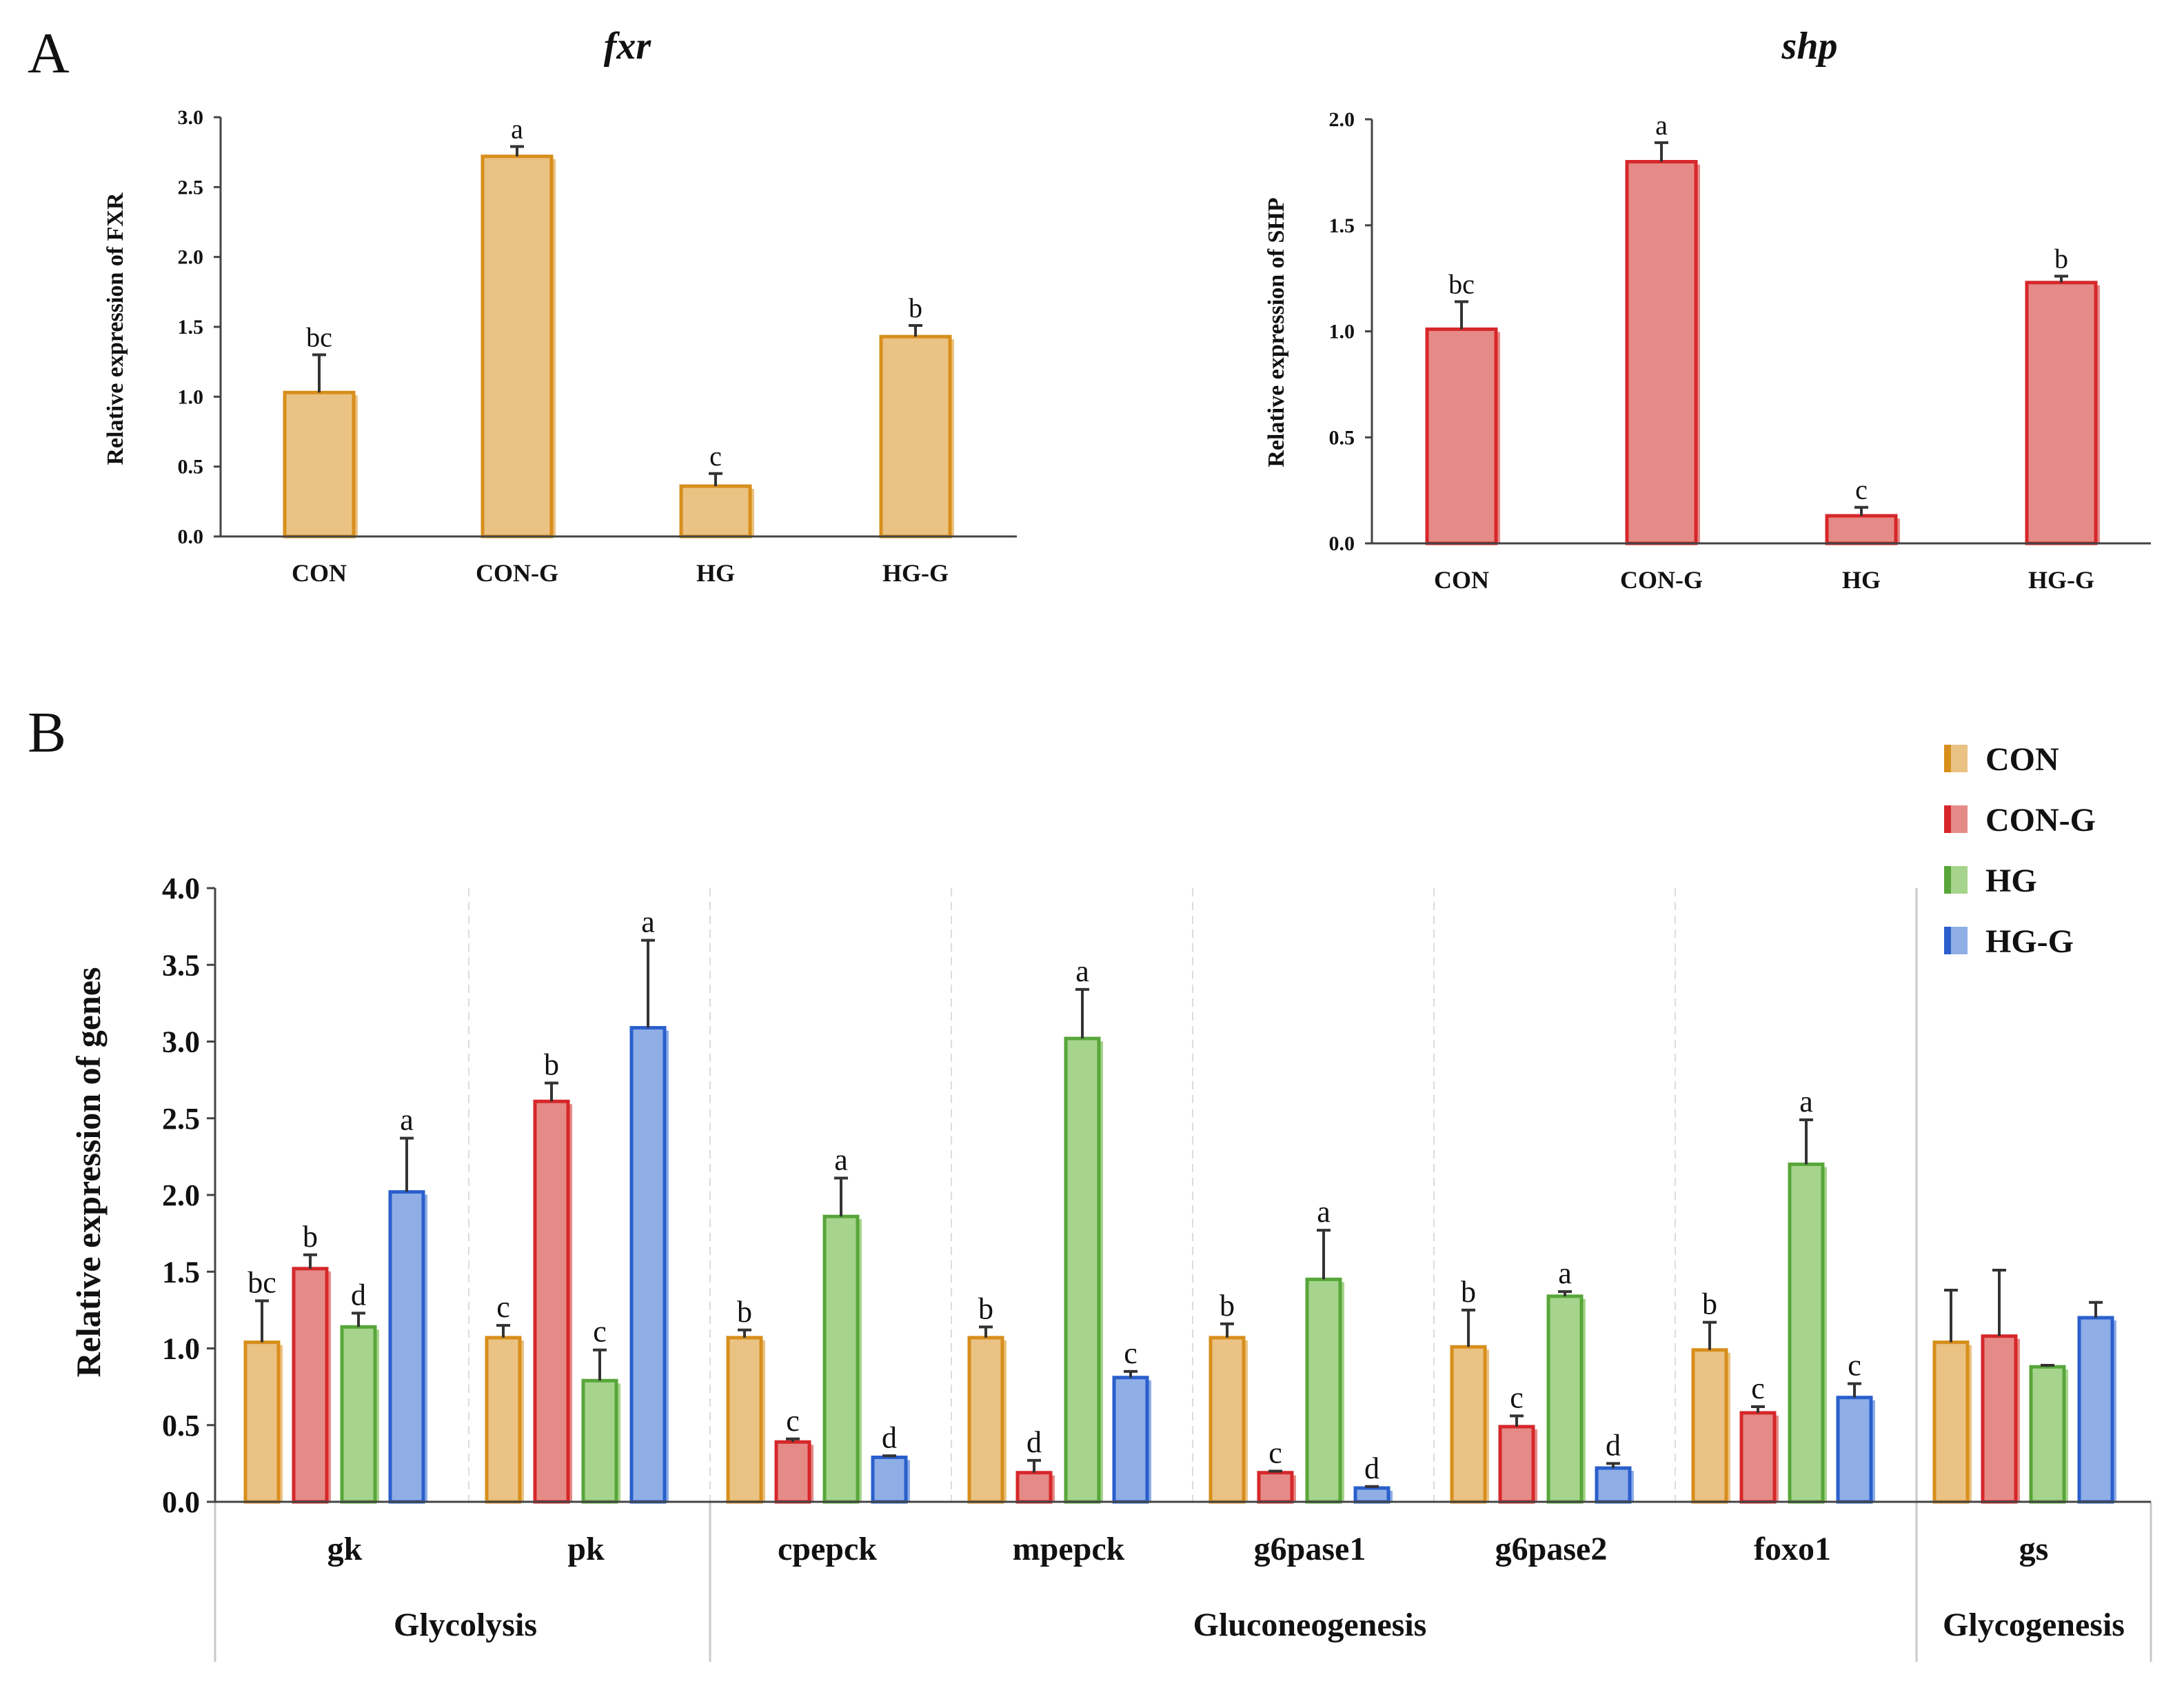  Describe the element at coordinates (1034, 1442) in the screenshot. I see `mpepck-con-g-significance-label: d` at that location.